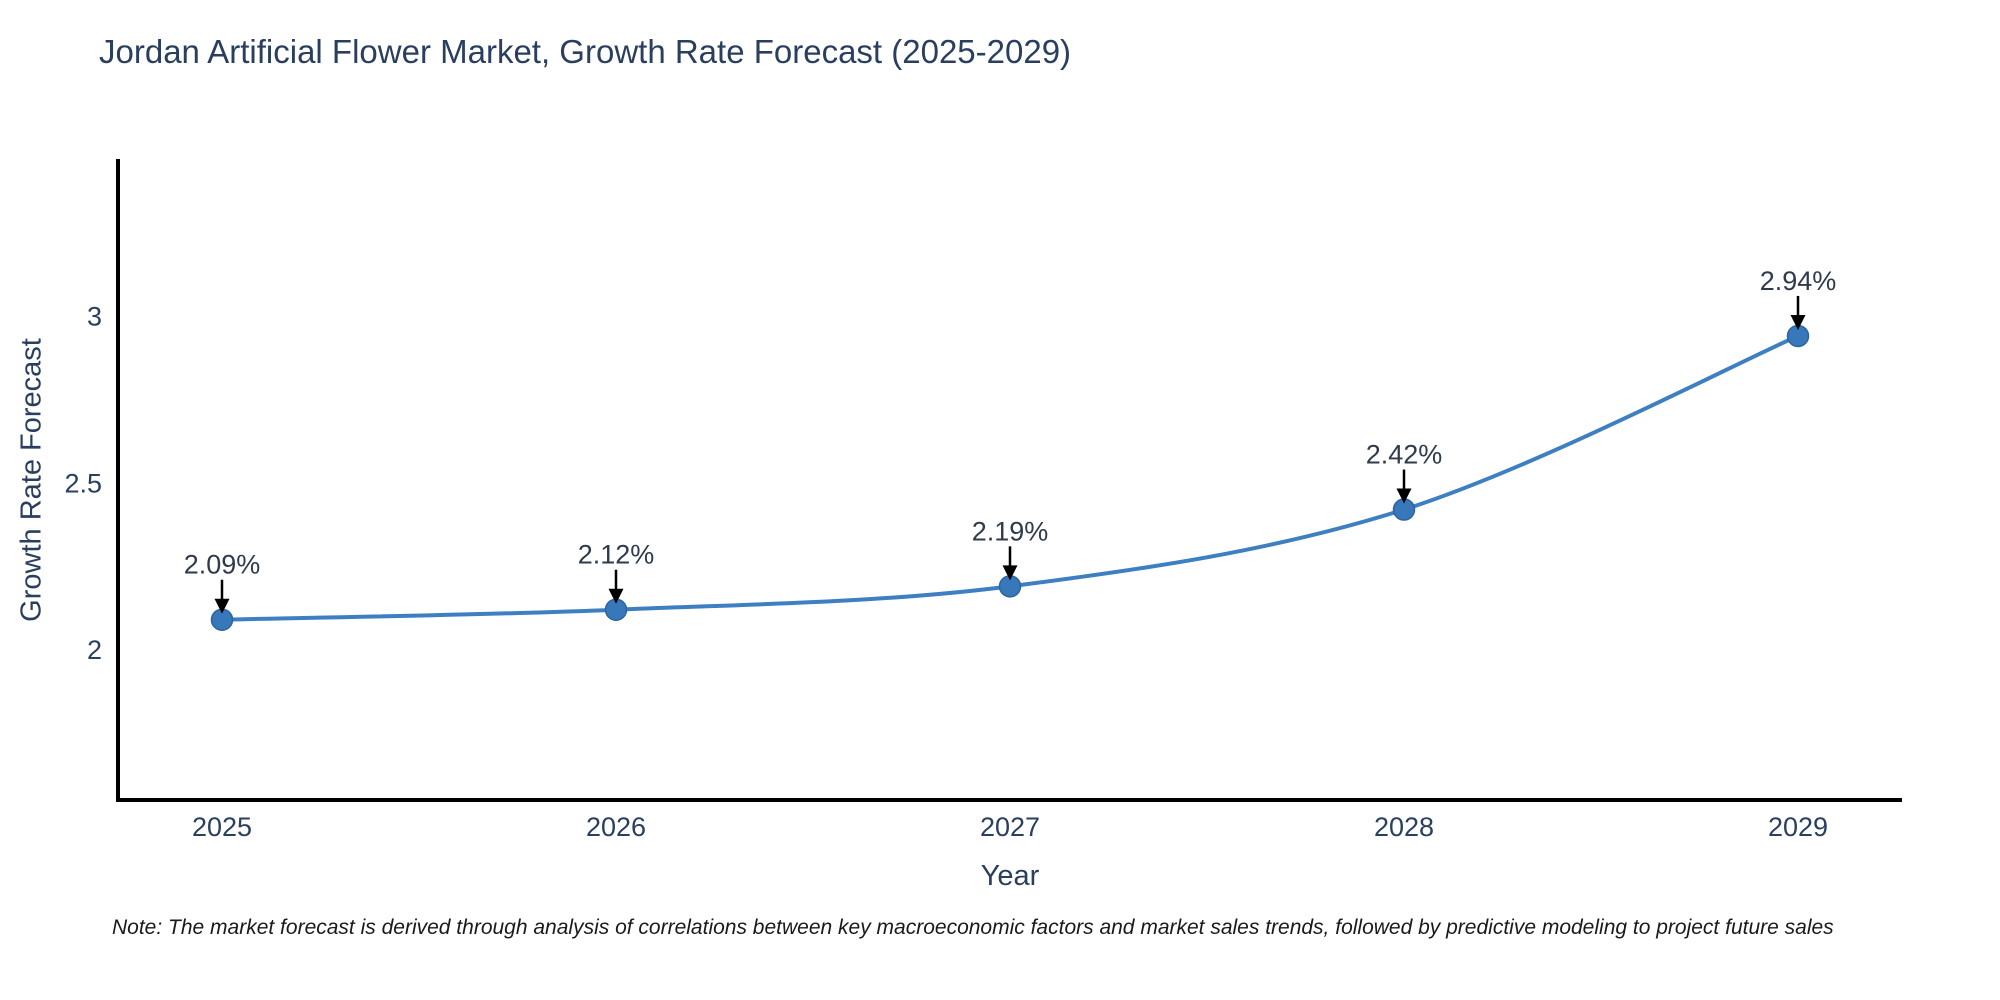 The image size is (2000, 1000). I want to click on x-tick-label: 2026, so click(616, 827).